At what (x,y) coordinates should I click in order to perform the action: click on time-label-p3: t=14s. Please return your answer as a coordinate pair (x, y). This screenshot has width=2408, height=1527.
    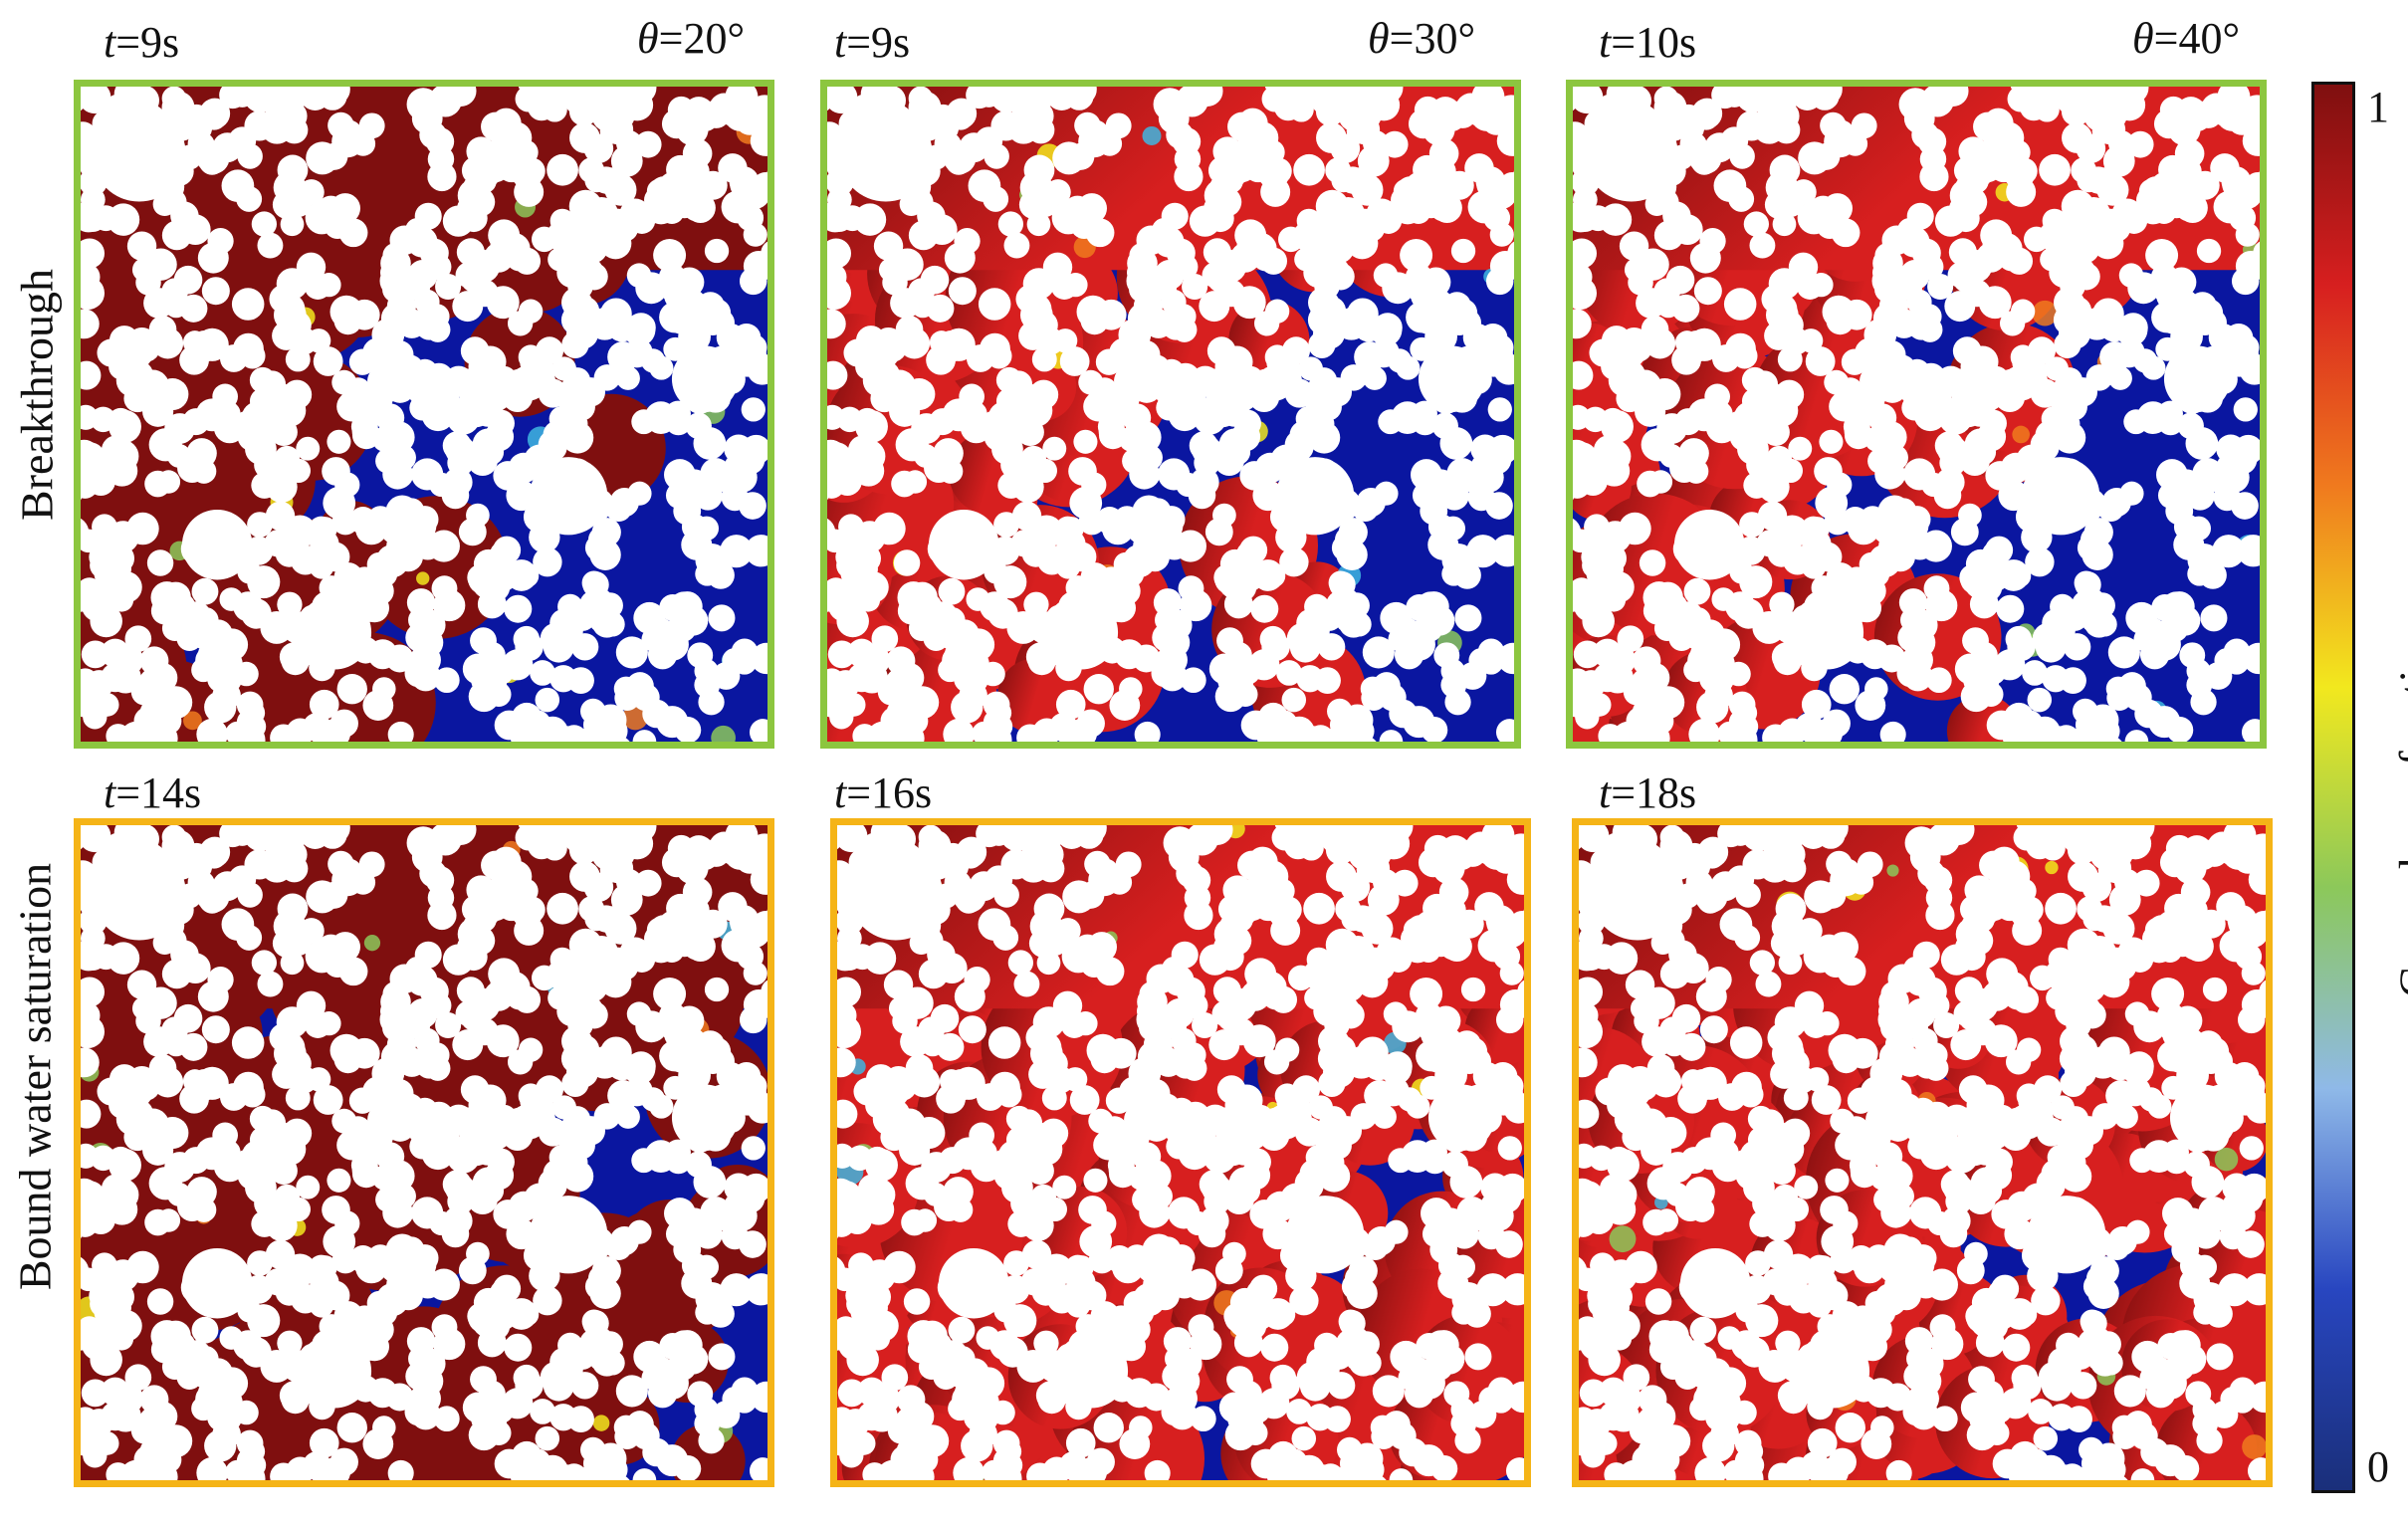
    Looking at the image, I should click on (153, 792).